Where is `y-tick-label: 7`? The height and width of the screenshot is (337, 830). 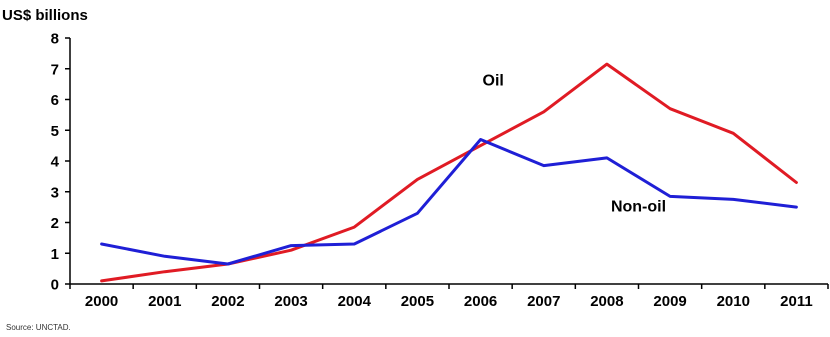
y-tick-label: 7 is located at coordinates (55, 69).